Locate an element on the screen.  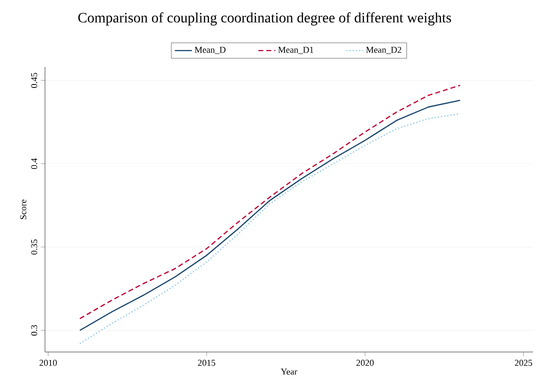
legend-label: Mean_D2 is located at coordinates (384, 50).